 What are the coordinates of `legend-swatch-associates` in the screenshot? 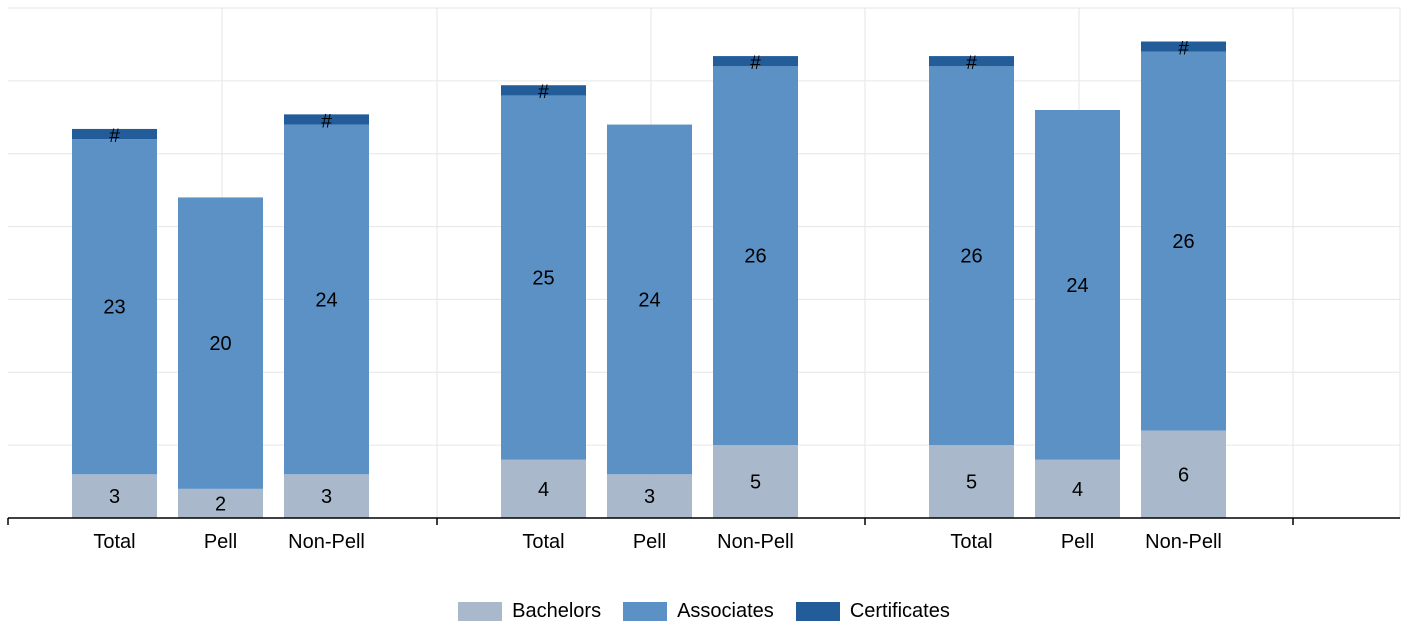 It's located at (645, 611).